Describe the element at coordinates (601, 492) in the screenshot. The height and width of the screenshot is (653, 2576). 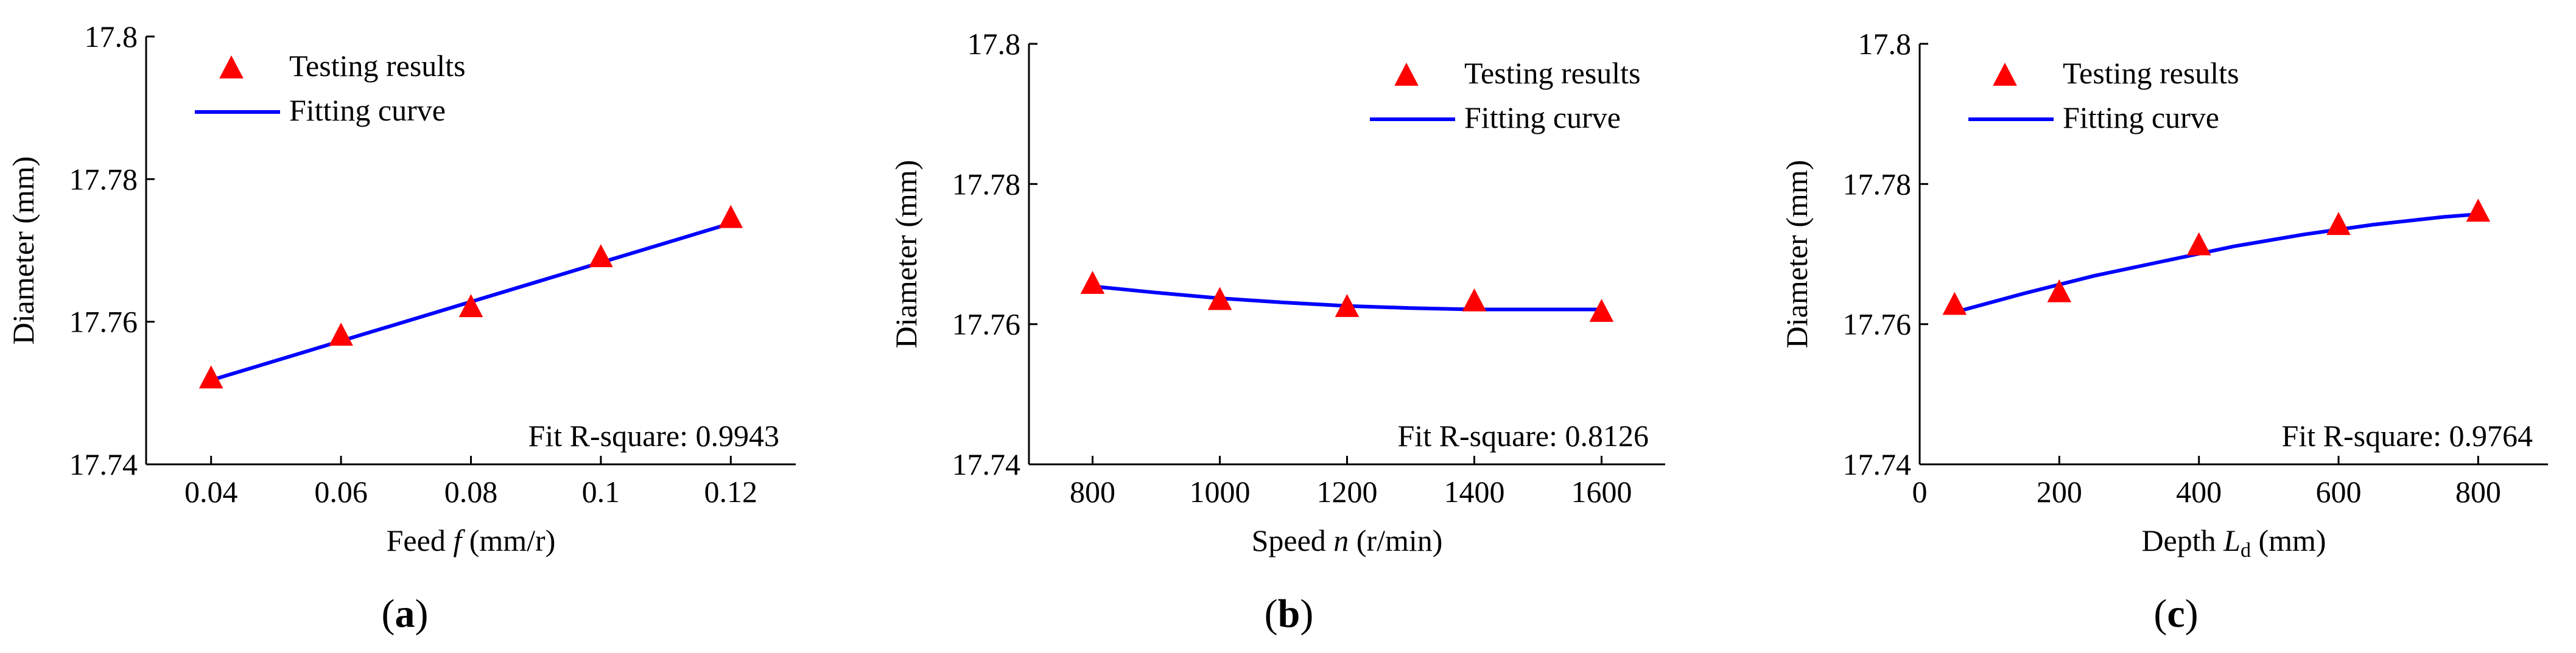
I see `x-tick-label: 0.1` at that location.